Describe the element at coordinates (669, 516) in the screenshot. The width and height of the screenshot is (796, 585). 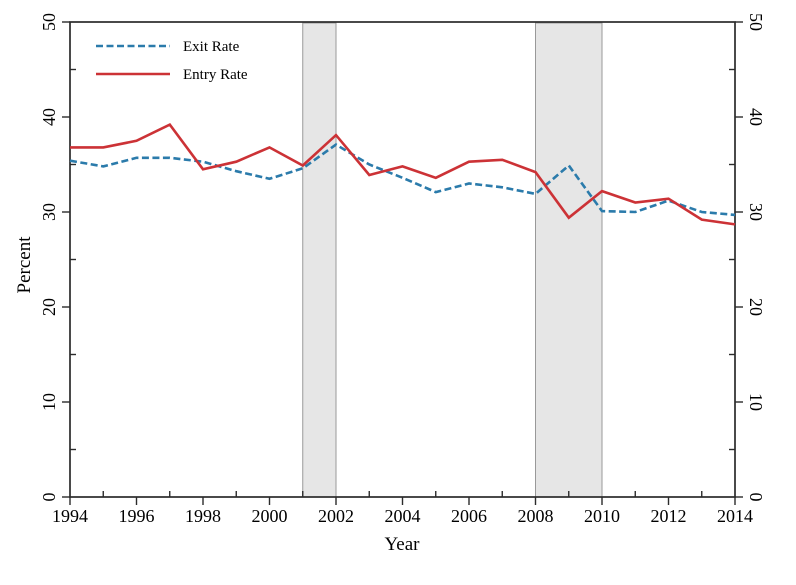
I see `x-tick-label: 2012` at that location.